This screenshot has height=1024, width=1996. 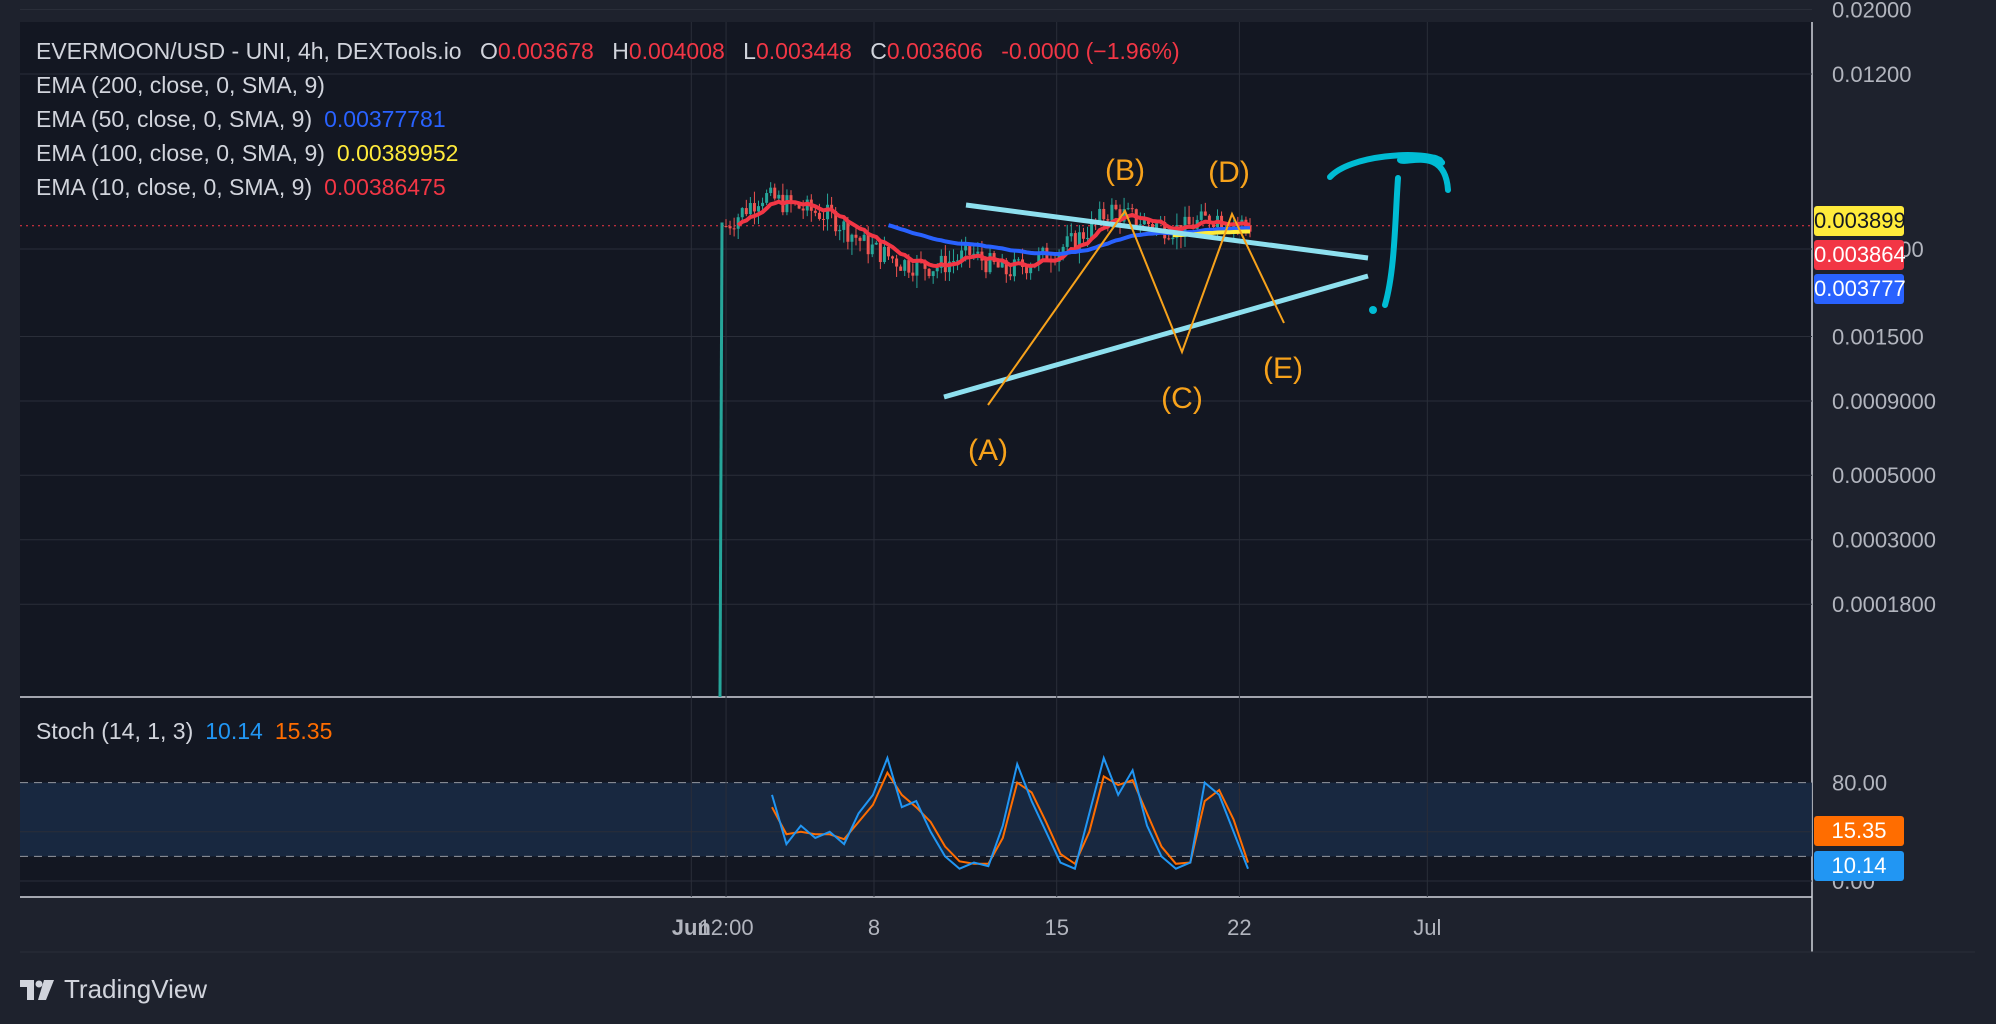 I want to click on tradingview-icon, so click(x=37, y=989).